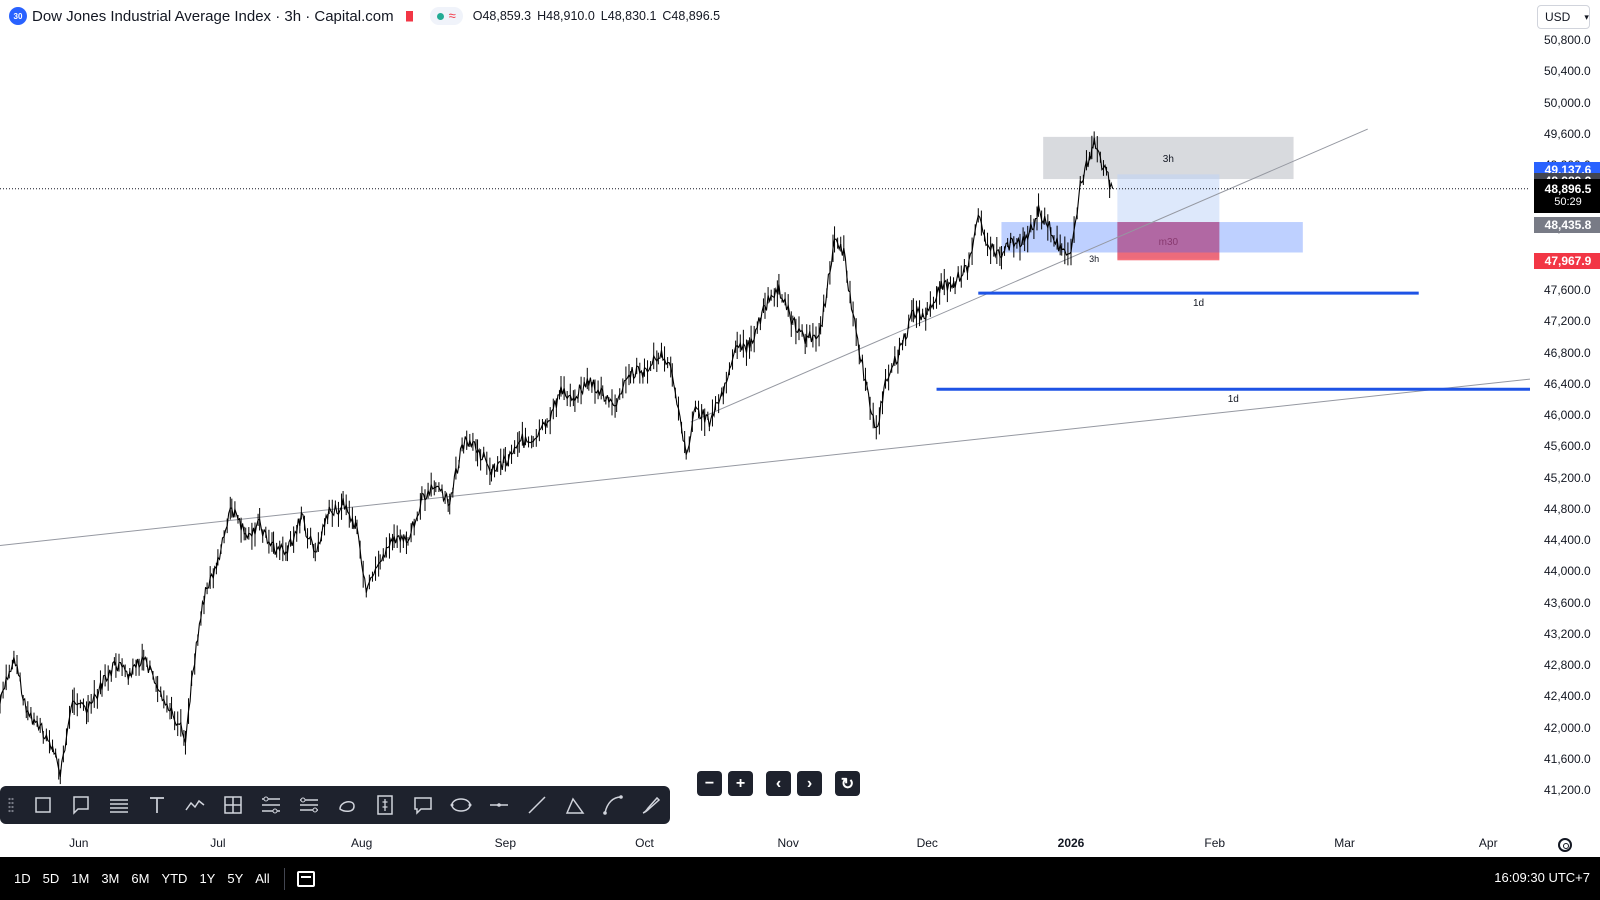  I want to click on time-tick-label: Apr, so click(1488, 843).